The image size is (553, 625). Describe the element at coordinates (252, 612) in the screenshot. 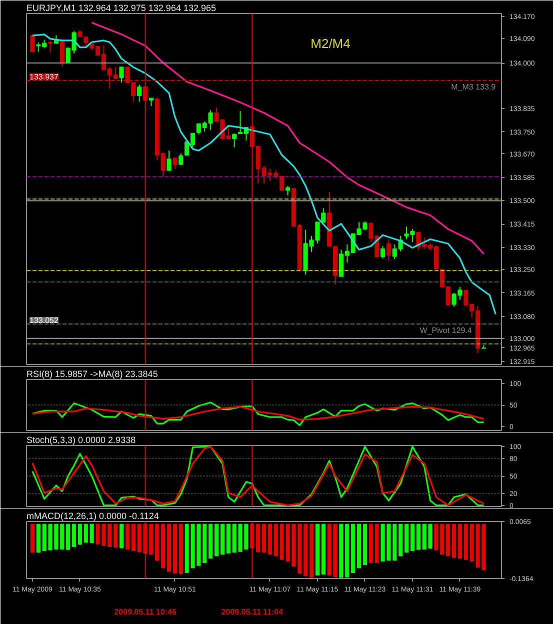

I see `ref-line-label: 2009.05.11 11:04` at that location.